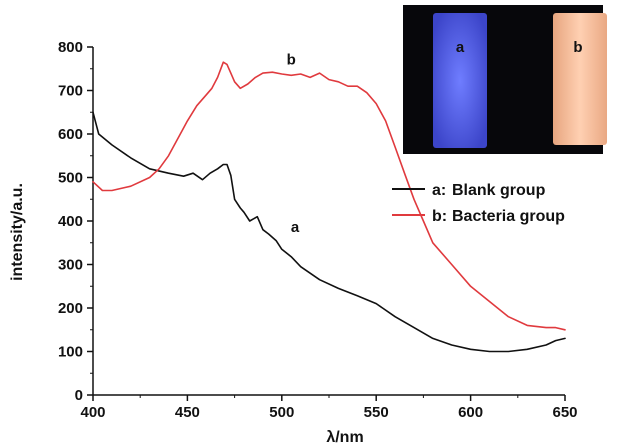  I want to click on y-tick-label: 100, so click(70, 352).